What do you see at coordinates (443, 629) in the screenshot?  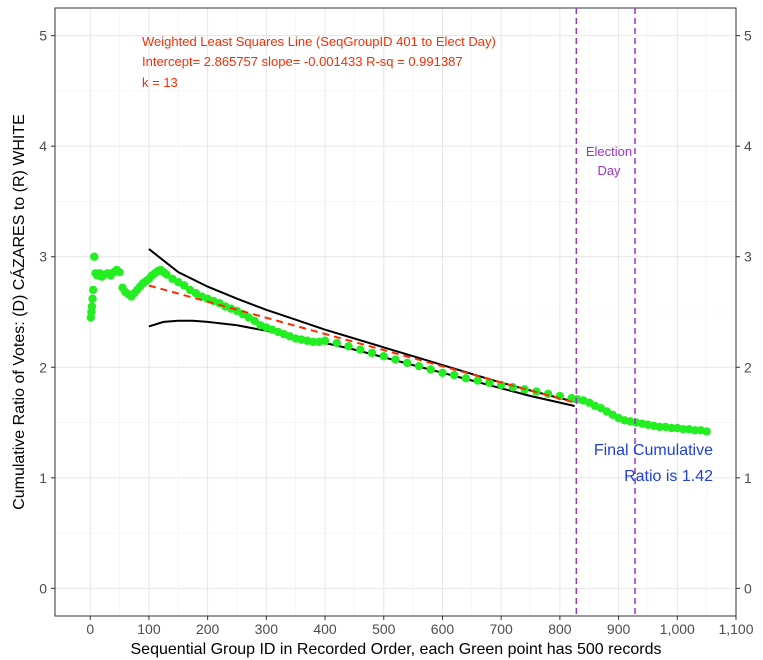 I see `x-tick-label: 600` at bounding box center [443, 629].